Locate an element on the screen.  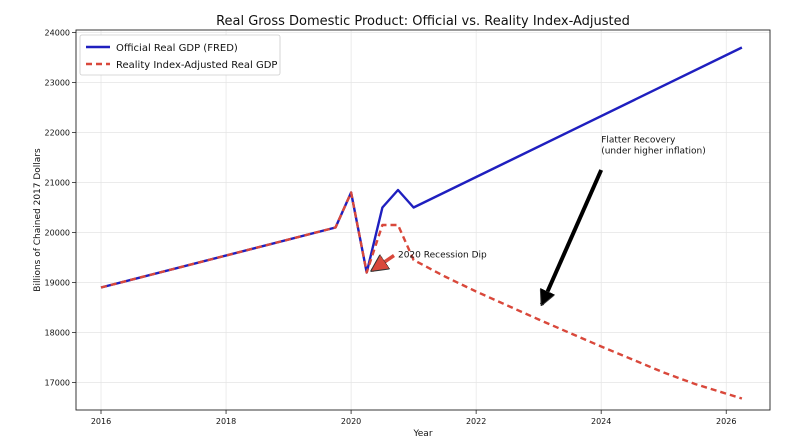
annotation-recession-dip: 2020 Recession Dip is located at coordinates (442, 256).